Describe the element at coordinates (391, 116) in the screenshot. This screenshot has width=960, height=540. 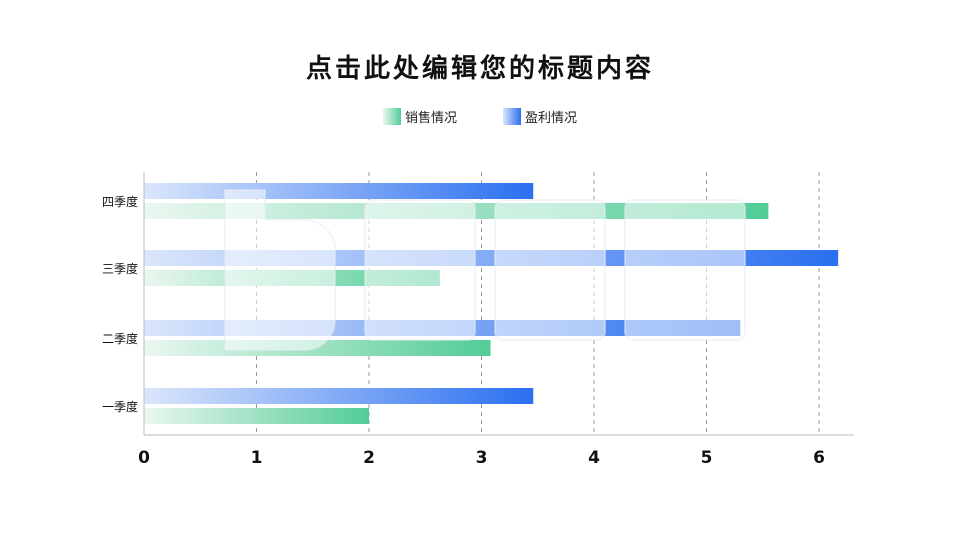
I see `legend-swatch-sales` at that location.